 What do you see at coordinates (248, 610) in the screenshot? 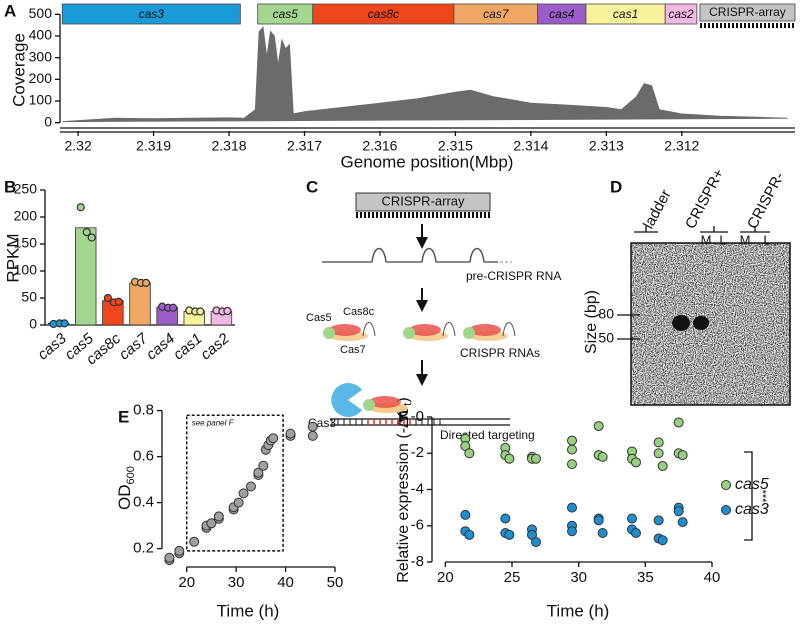
I see `x-axis-label: Time (h)` at bounding box center [248, 610].